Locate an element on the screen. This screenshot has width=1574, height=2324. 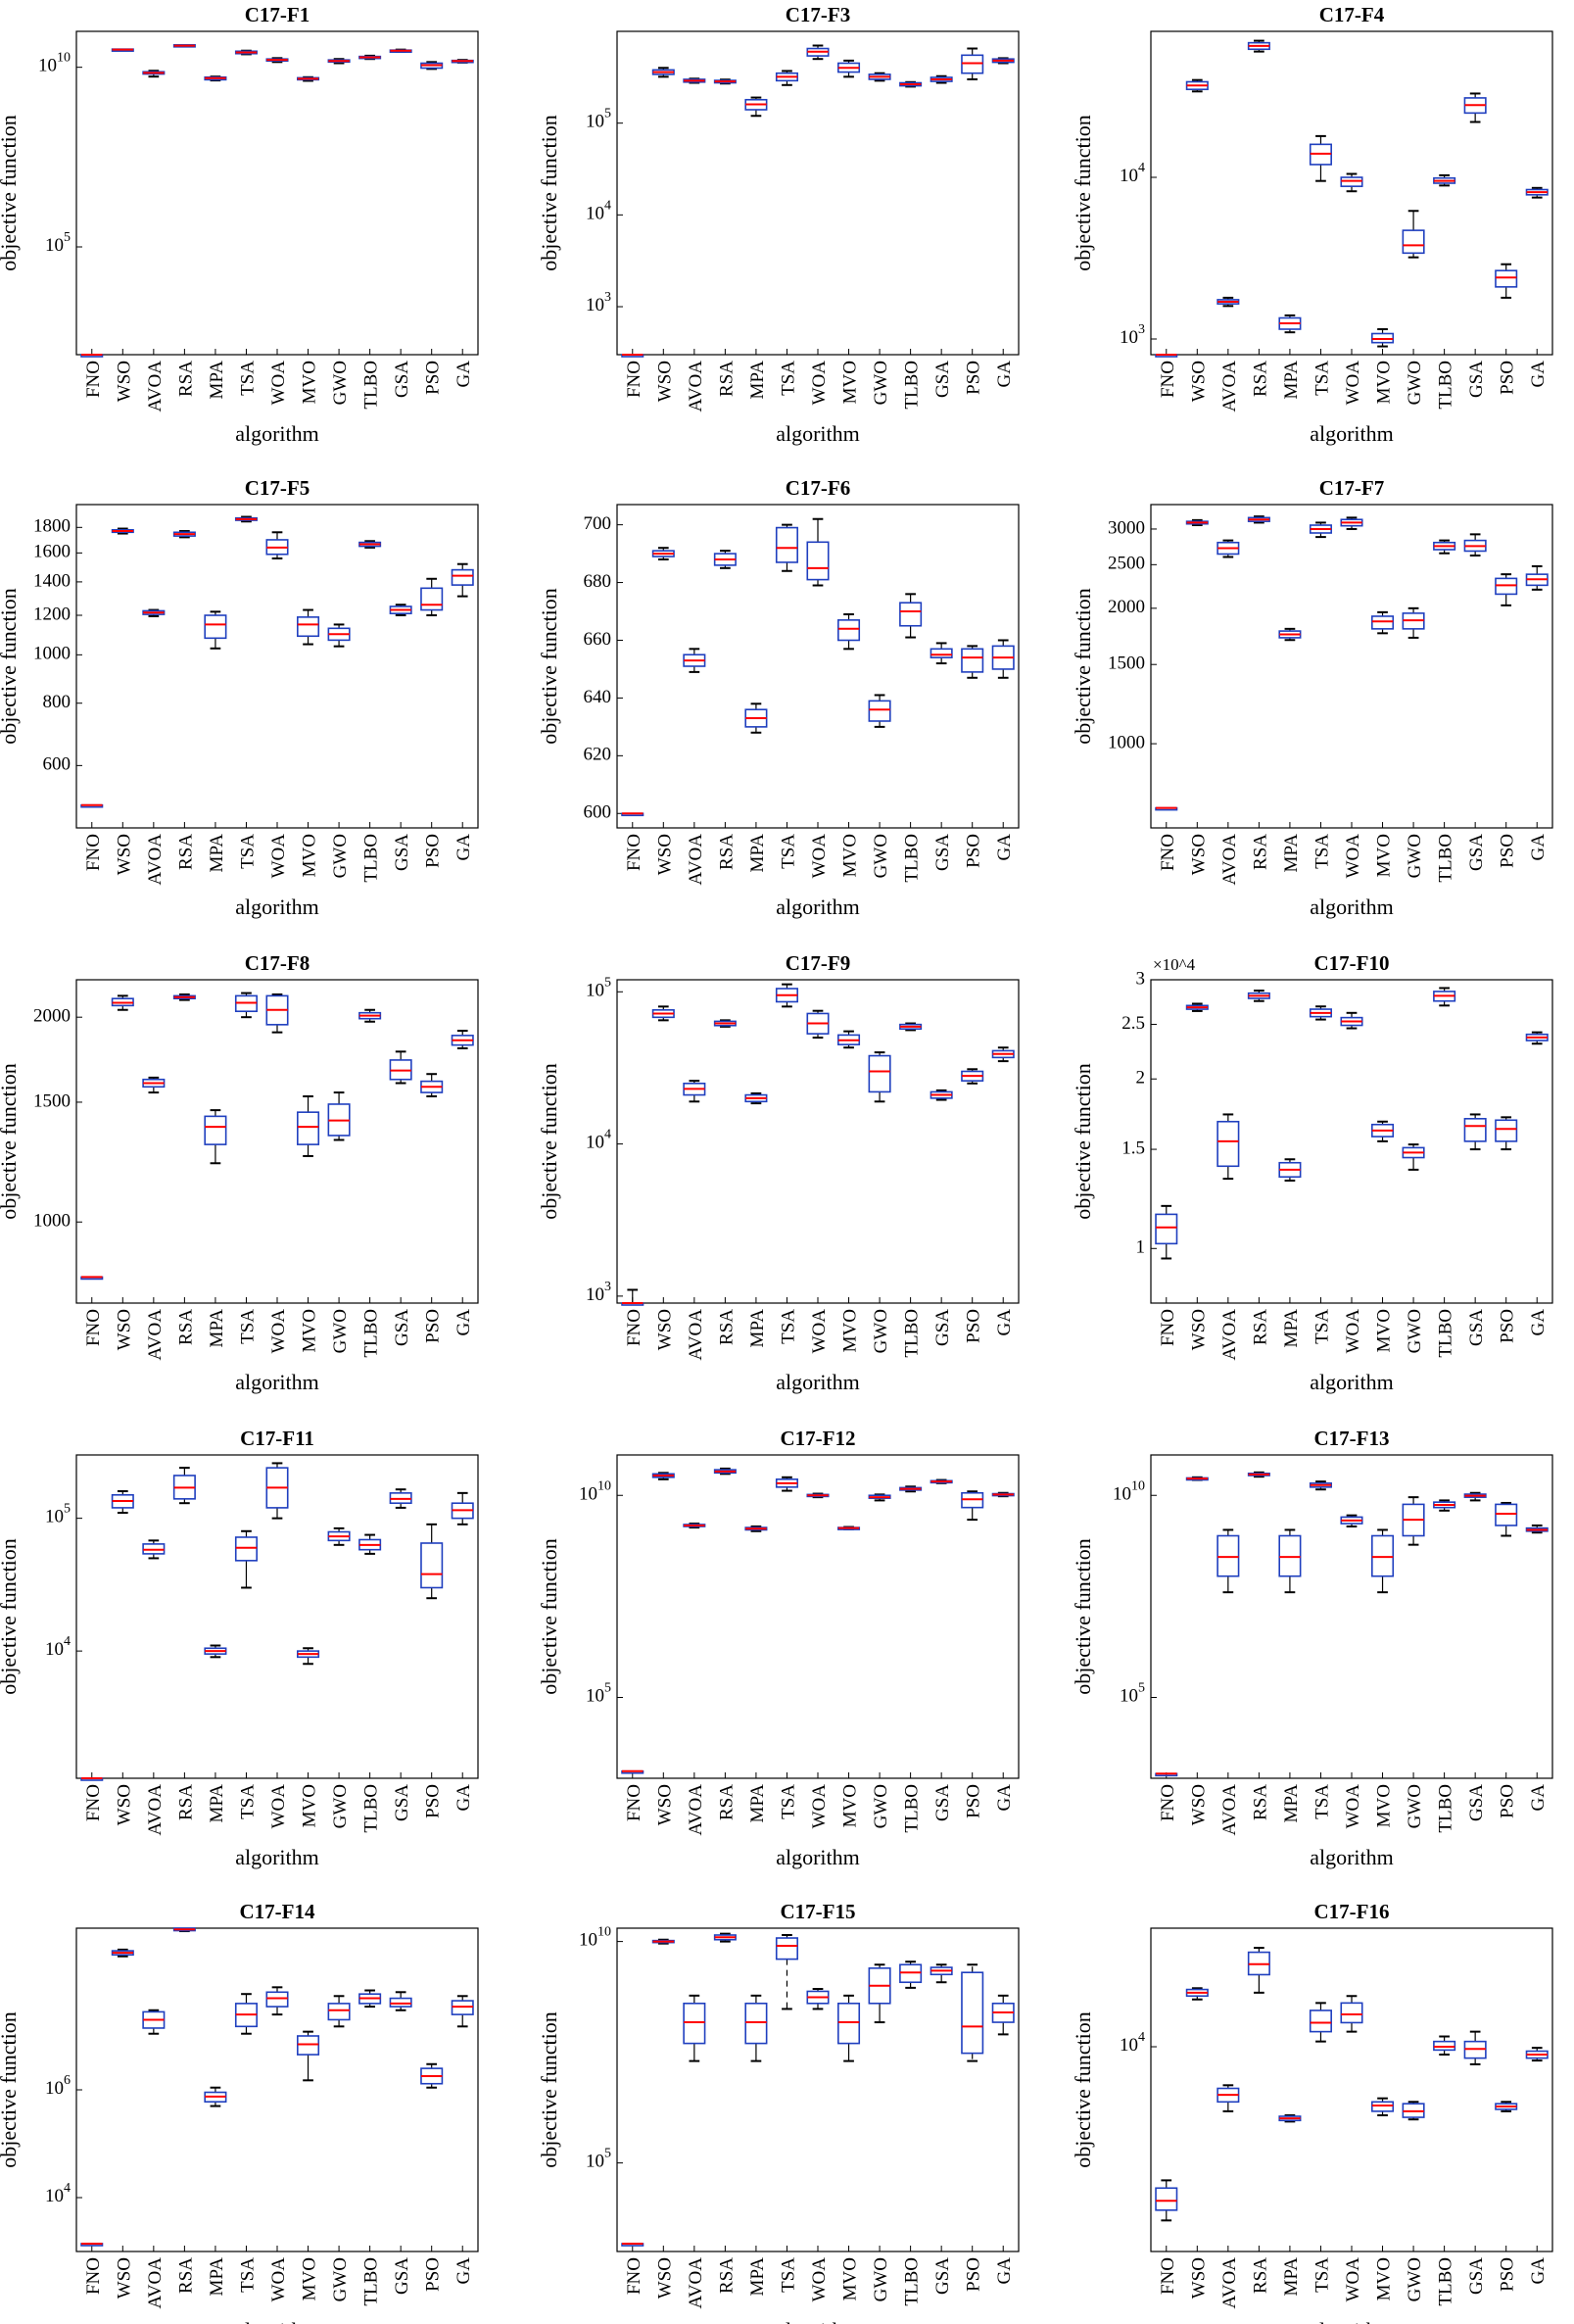
y-tick-label: 3 is located at coordinates (1141, 978).